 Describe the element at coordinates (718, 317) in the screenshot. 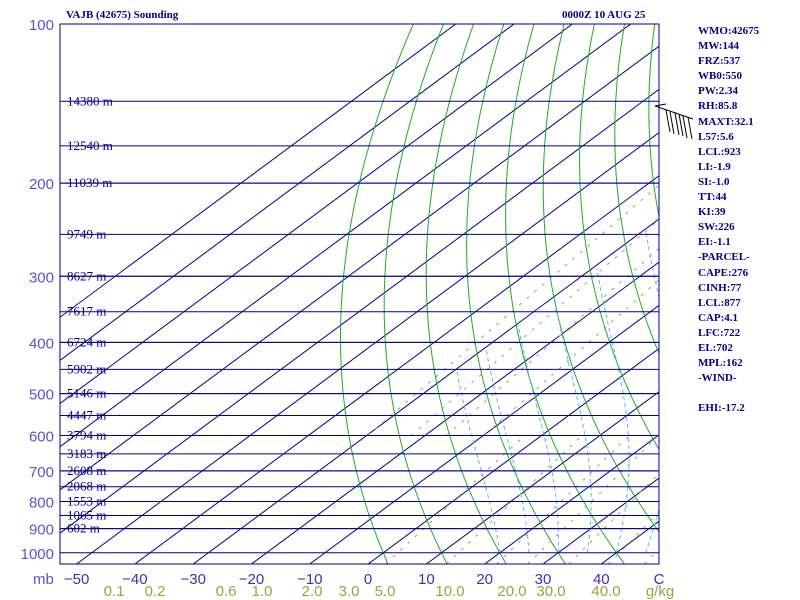

I see `sounding-index: CAP:4.1` at that location.